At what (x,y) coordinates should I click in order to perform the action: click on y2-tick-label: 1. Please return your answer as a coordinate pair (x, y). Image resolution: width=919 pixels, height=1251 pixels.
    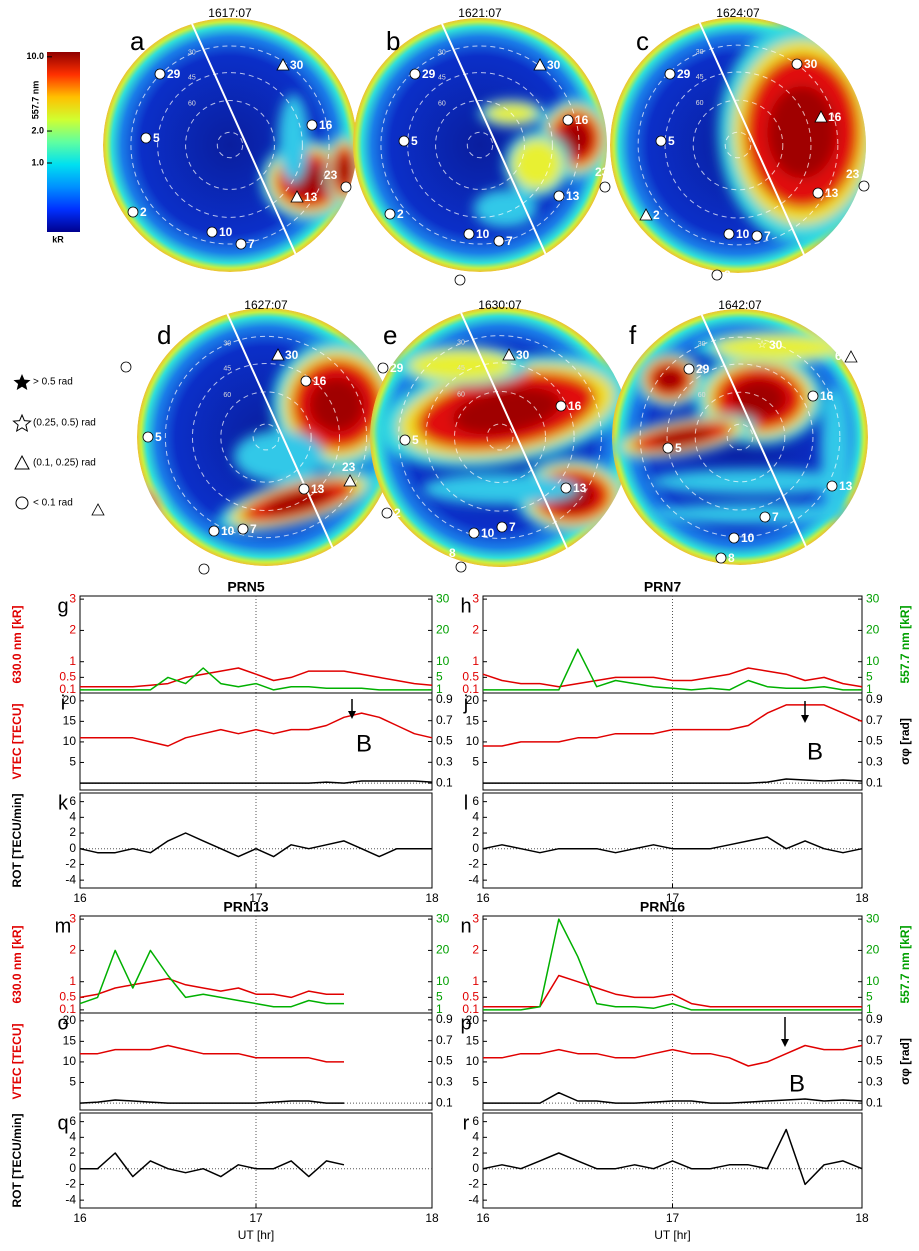
    Looking at the image, I should click on (439, 689).